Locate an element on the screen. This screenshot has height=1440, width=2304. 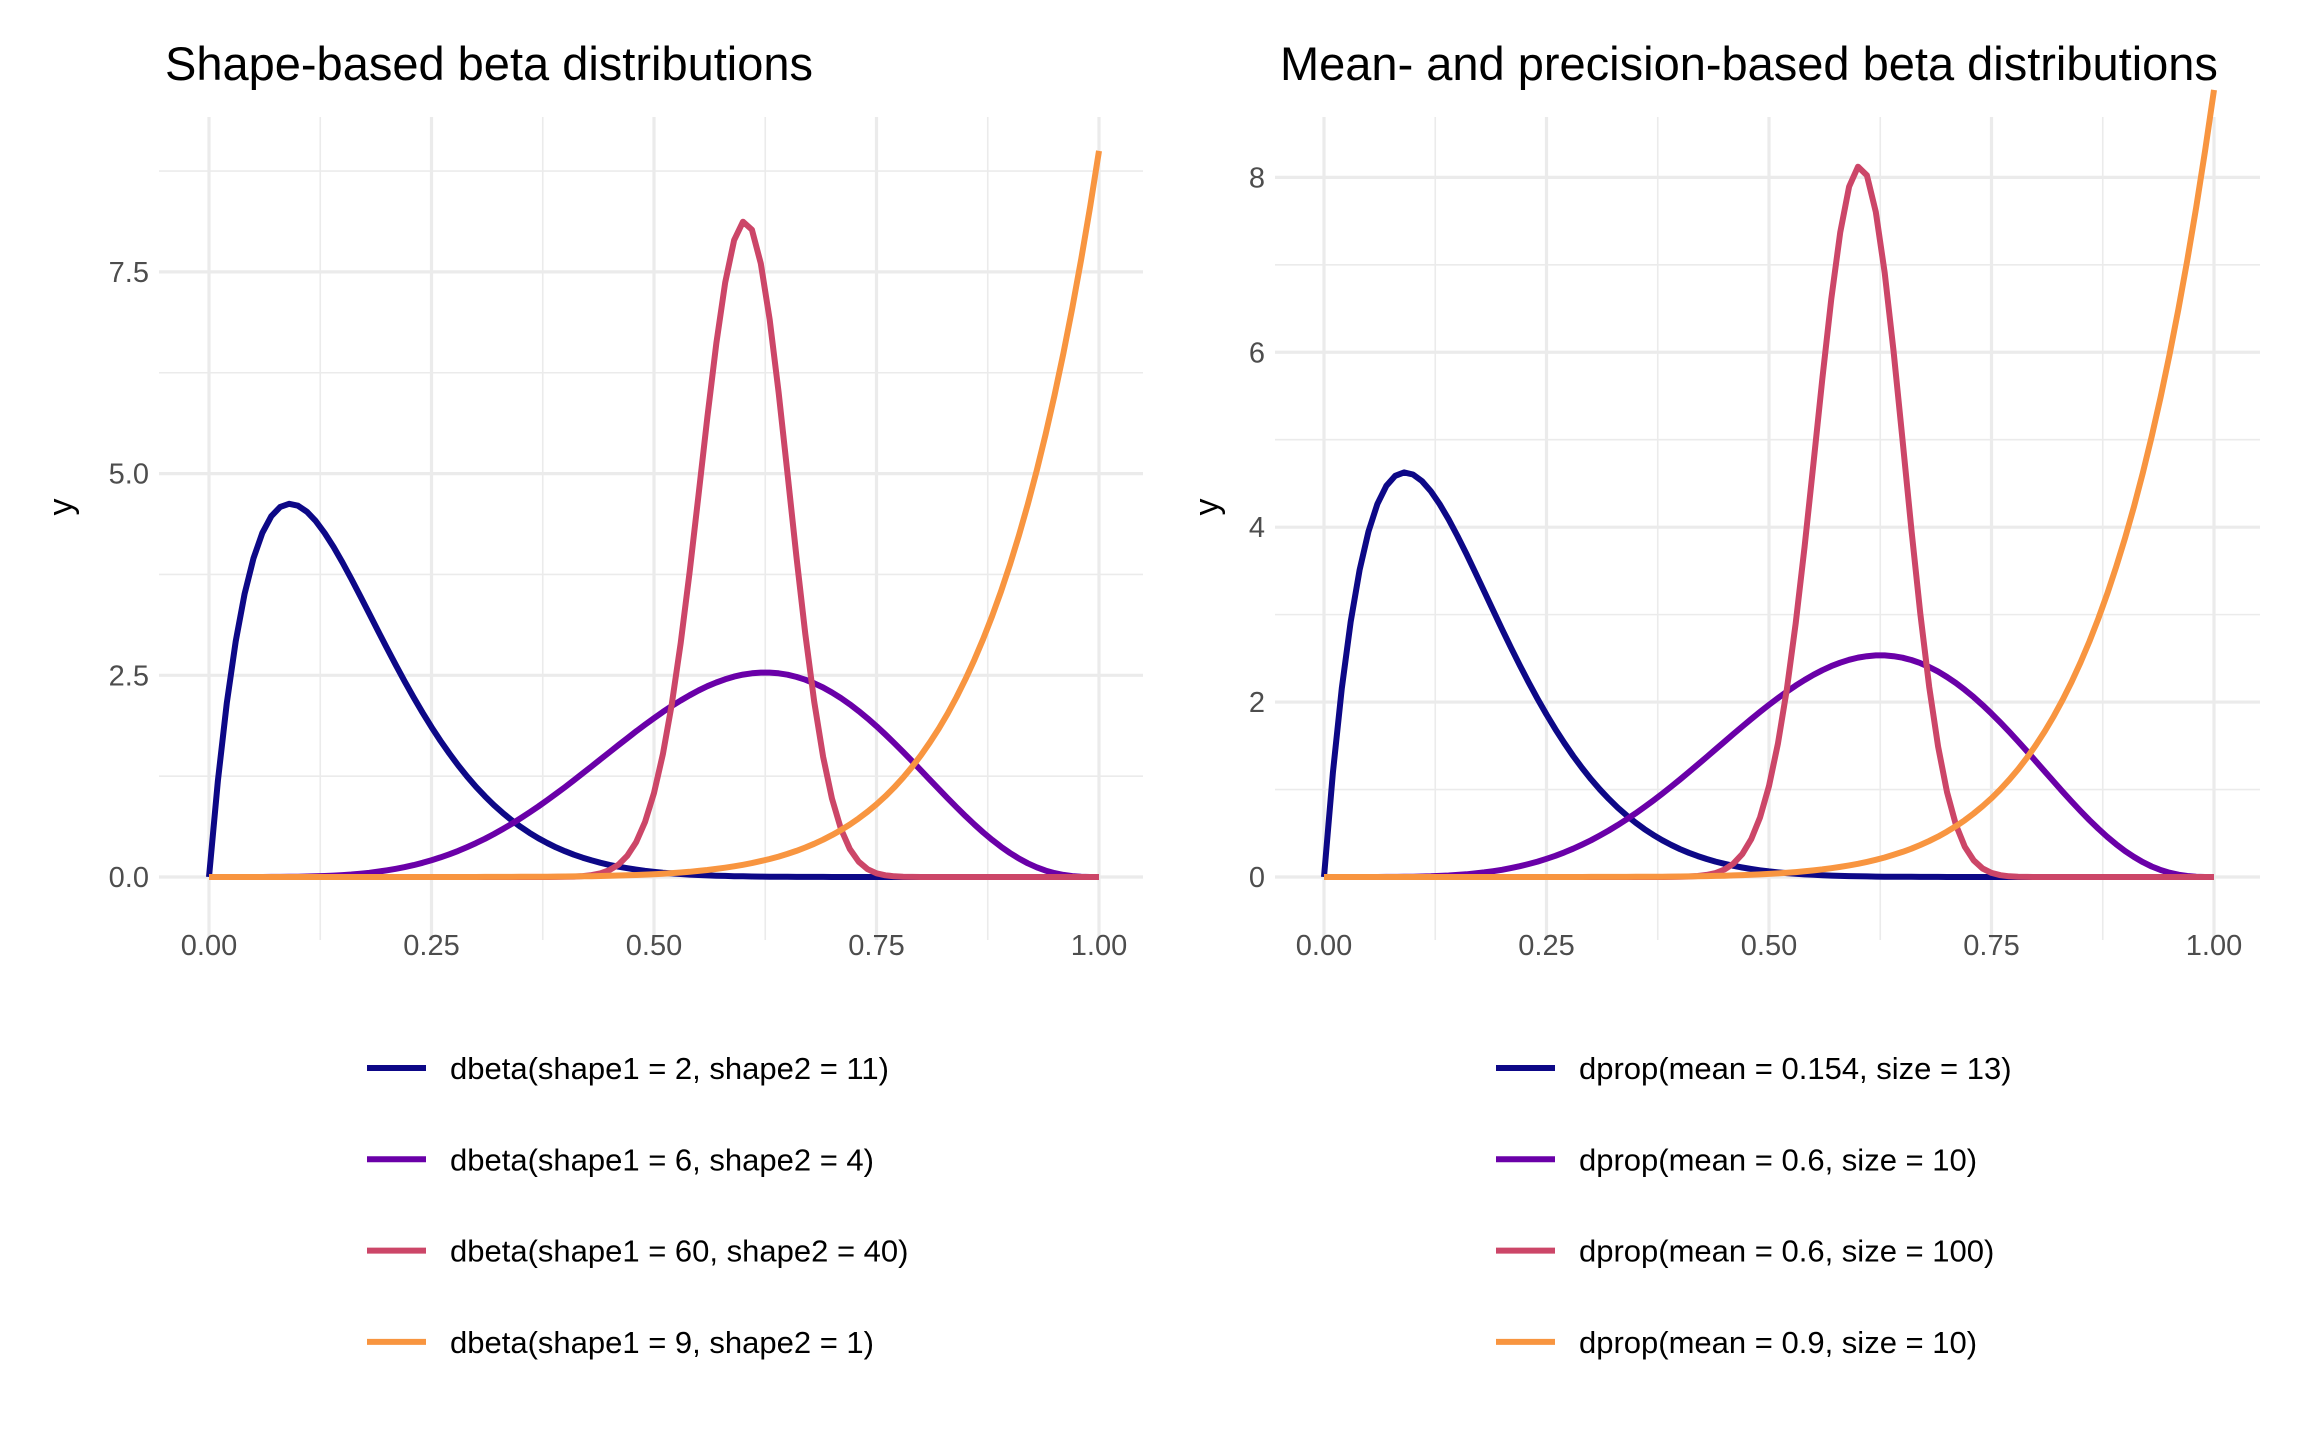
legend-label-2: dprop(mean = 0.6, size = 10) is located at coordinates (1778, 1159).